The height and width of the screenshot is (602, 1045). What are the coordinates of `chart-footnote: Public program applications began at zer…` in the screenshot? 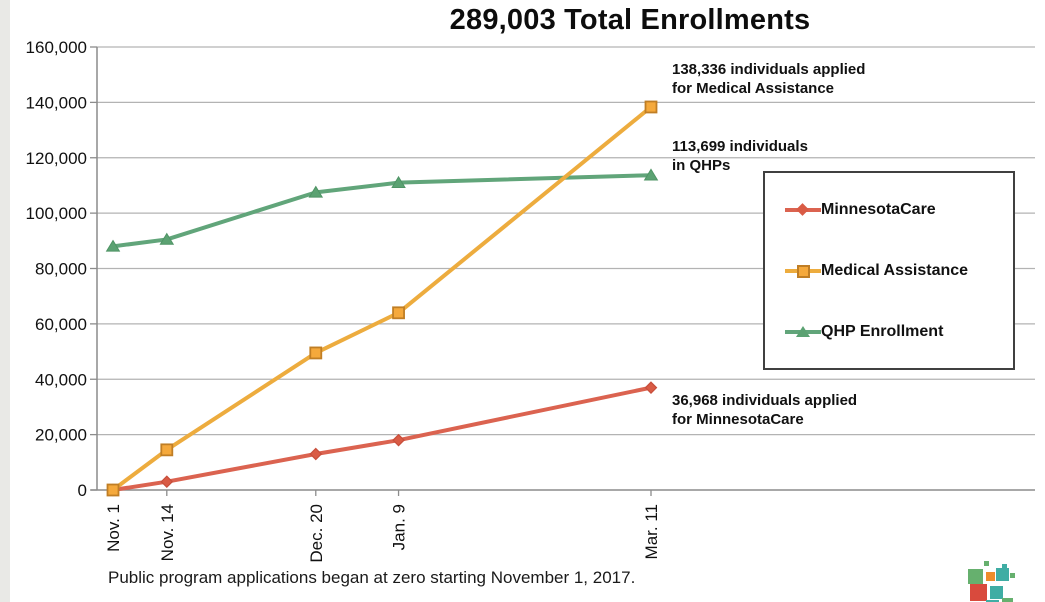 It's located at (372, 577).